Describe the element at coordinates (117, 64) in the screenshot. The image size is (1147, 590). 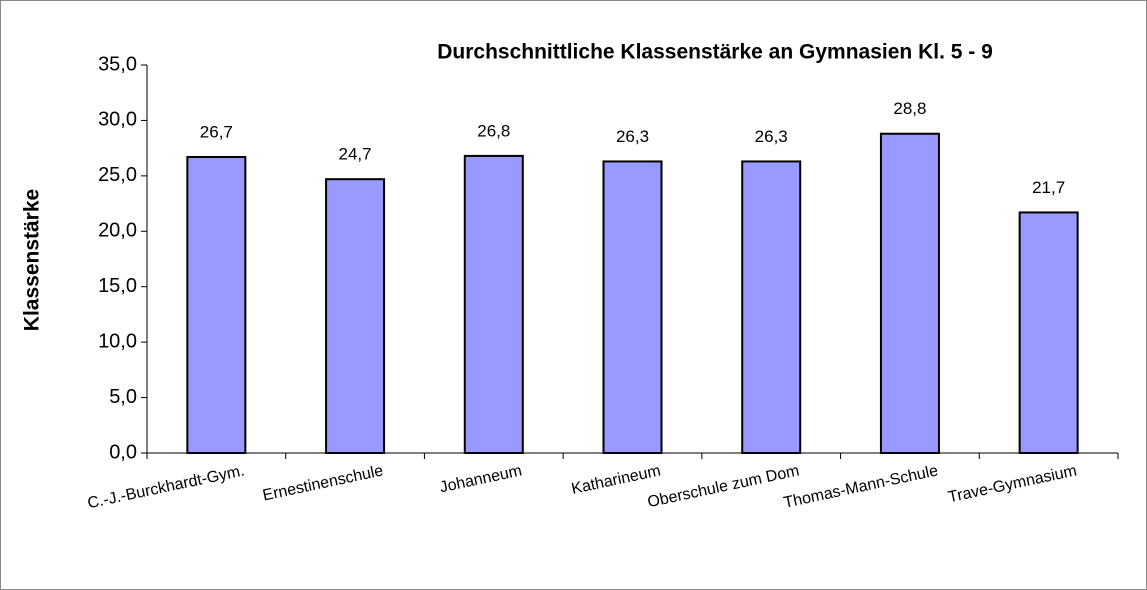
I see `y-tick-label: 35,0` at that location.